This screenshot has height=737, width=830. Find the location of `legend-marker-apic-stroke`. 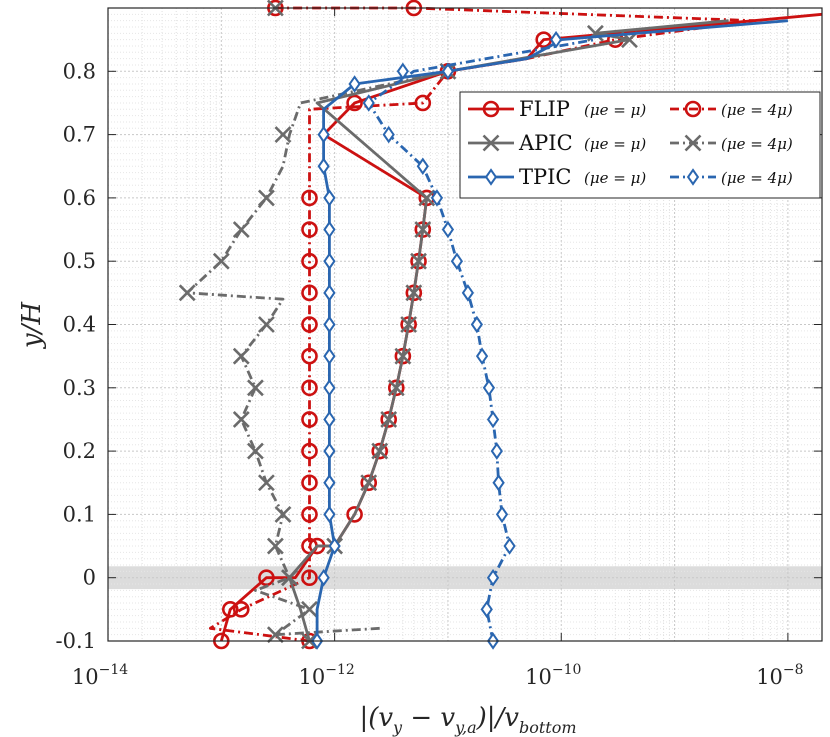

legend-marker-apic-stroke is located at coordinates (491, 143).